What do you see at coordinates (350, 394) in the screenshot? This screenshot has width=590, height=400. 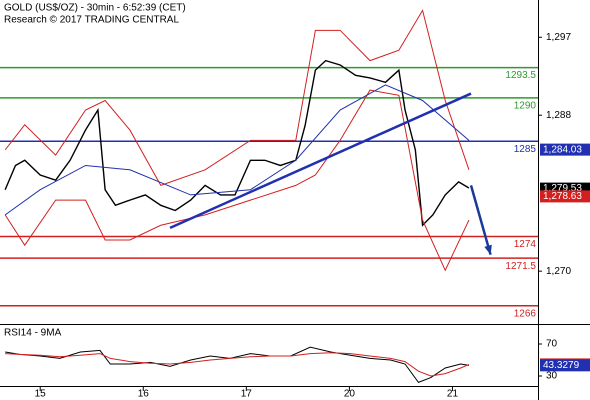 I see `x-tick-label: 20` at bounding box center [350, 394].